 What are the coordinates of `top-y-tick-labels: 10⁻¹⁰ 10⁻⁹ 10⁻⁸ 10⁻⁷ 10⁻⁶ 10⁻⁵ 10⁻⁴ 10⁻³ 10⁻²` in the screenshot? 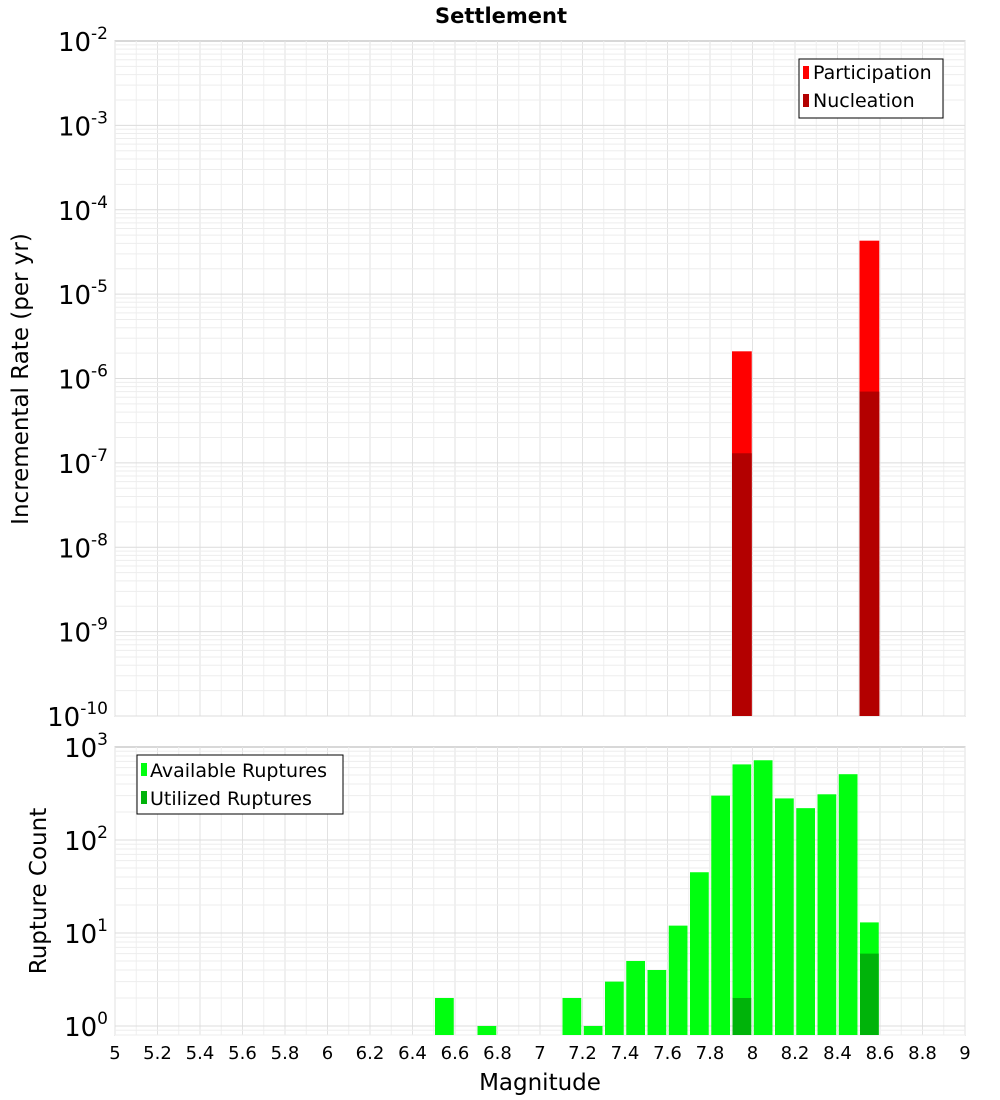 It's located at (77, 378).